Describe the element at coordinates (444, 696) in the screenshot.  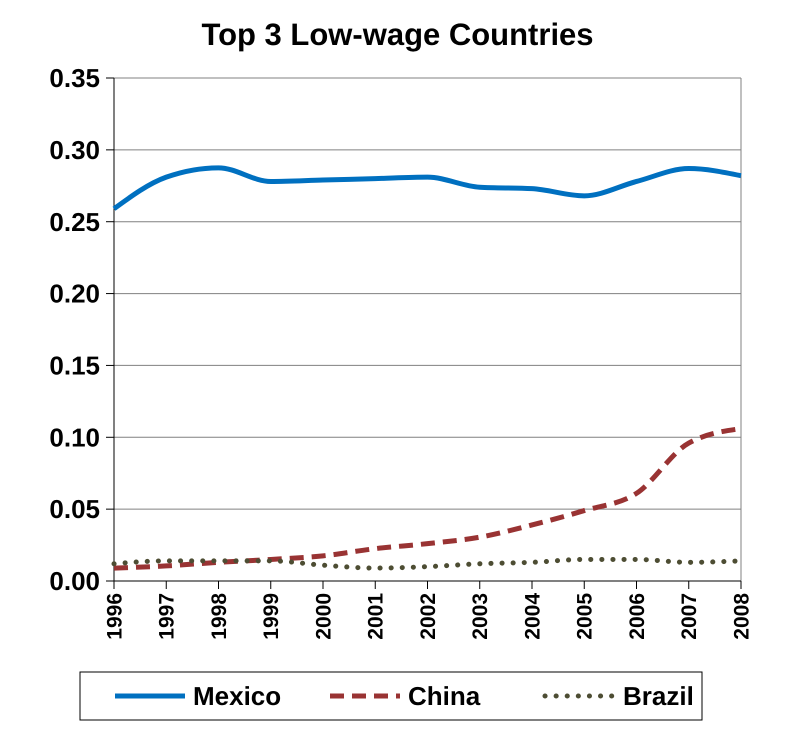
I see `legend-label: China` at that location.